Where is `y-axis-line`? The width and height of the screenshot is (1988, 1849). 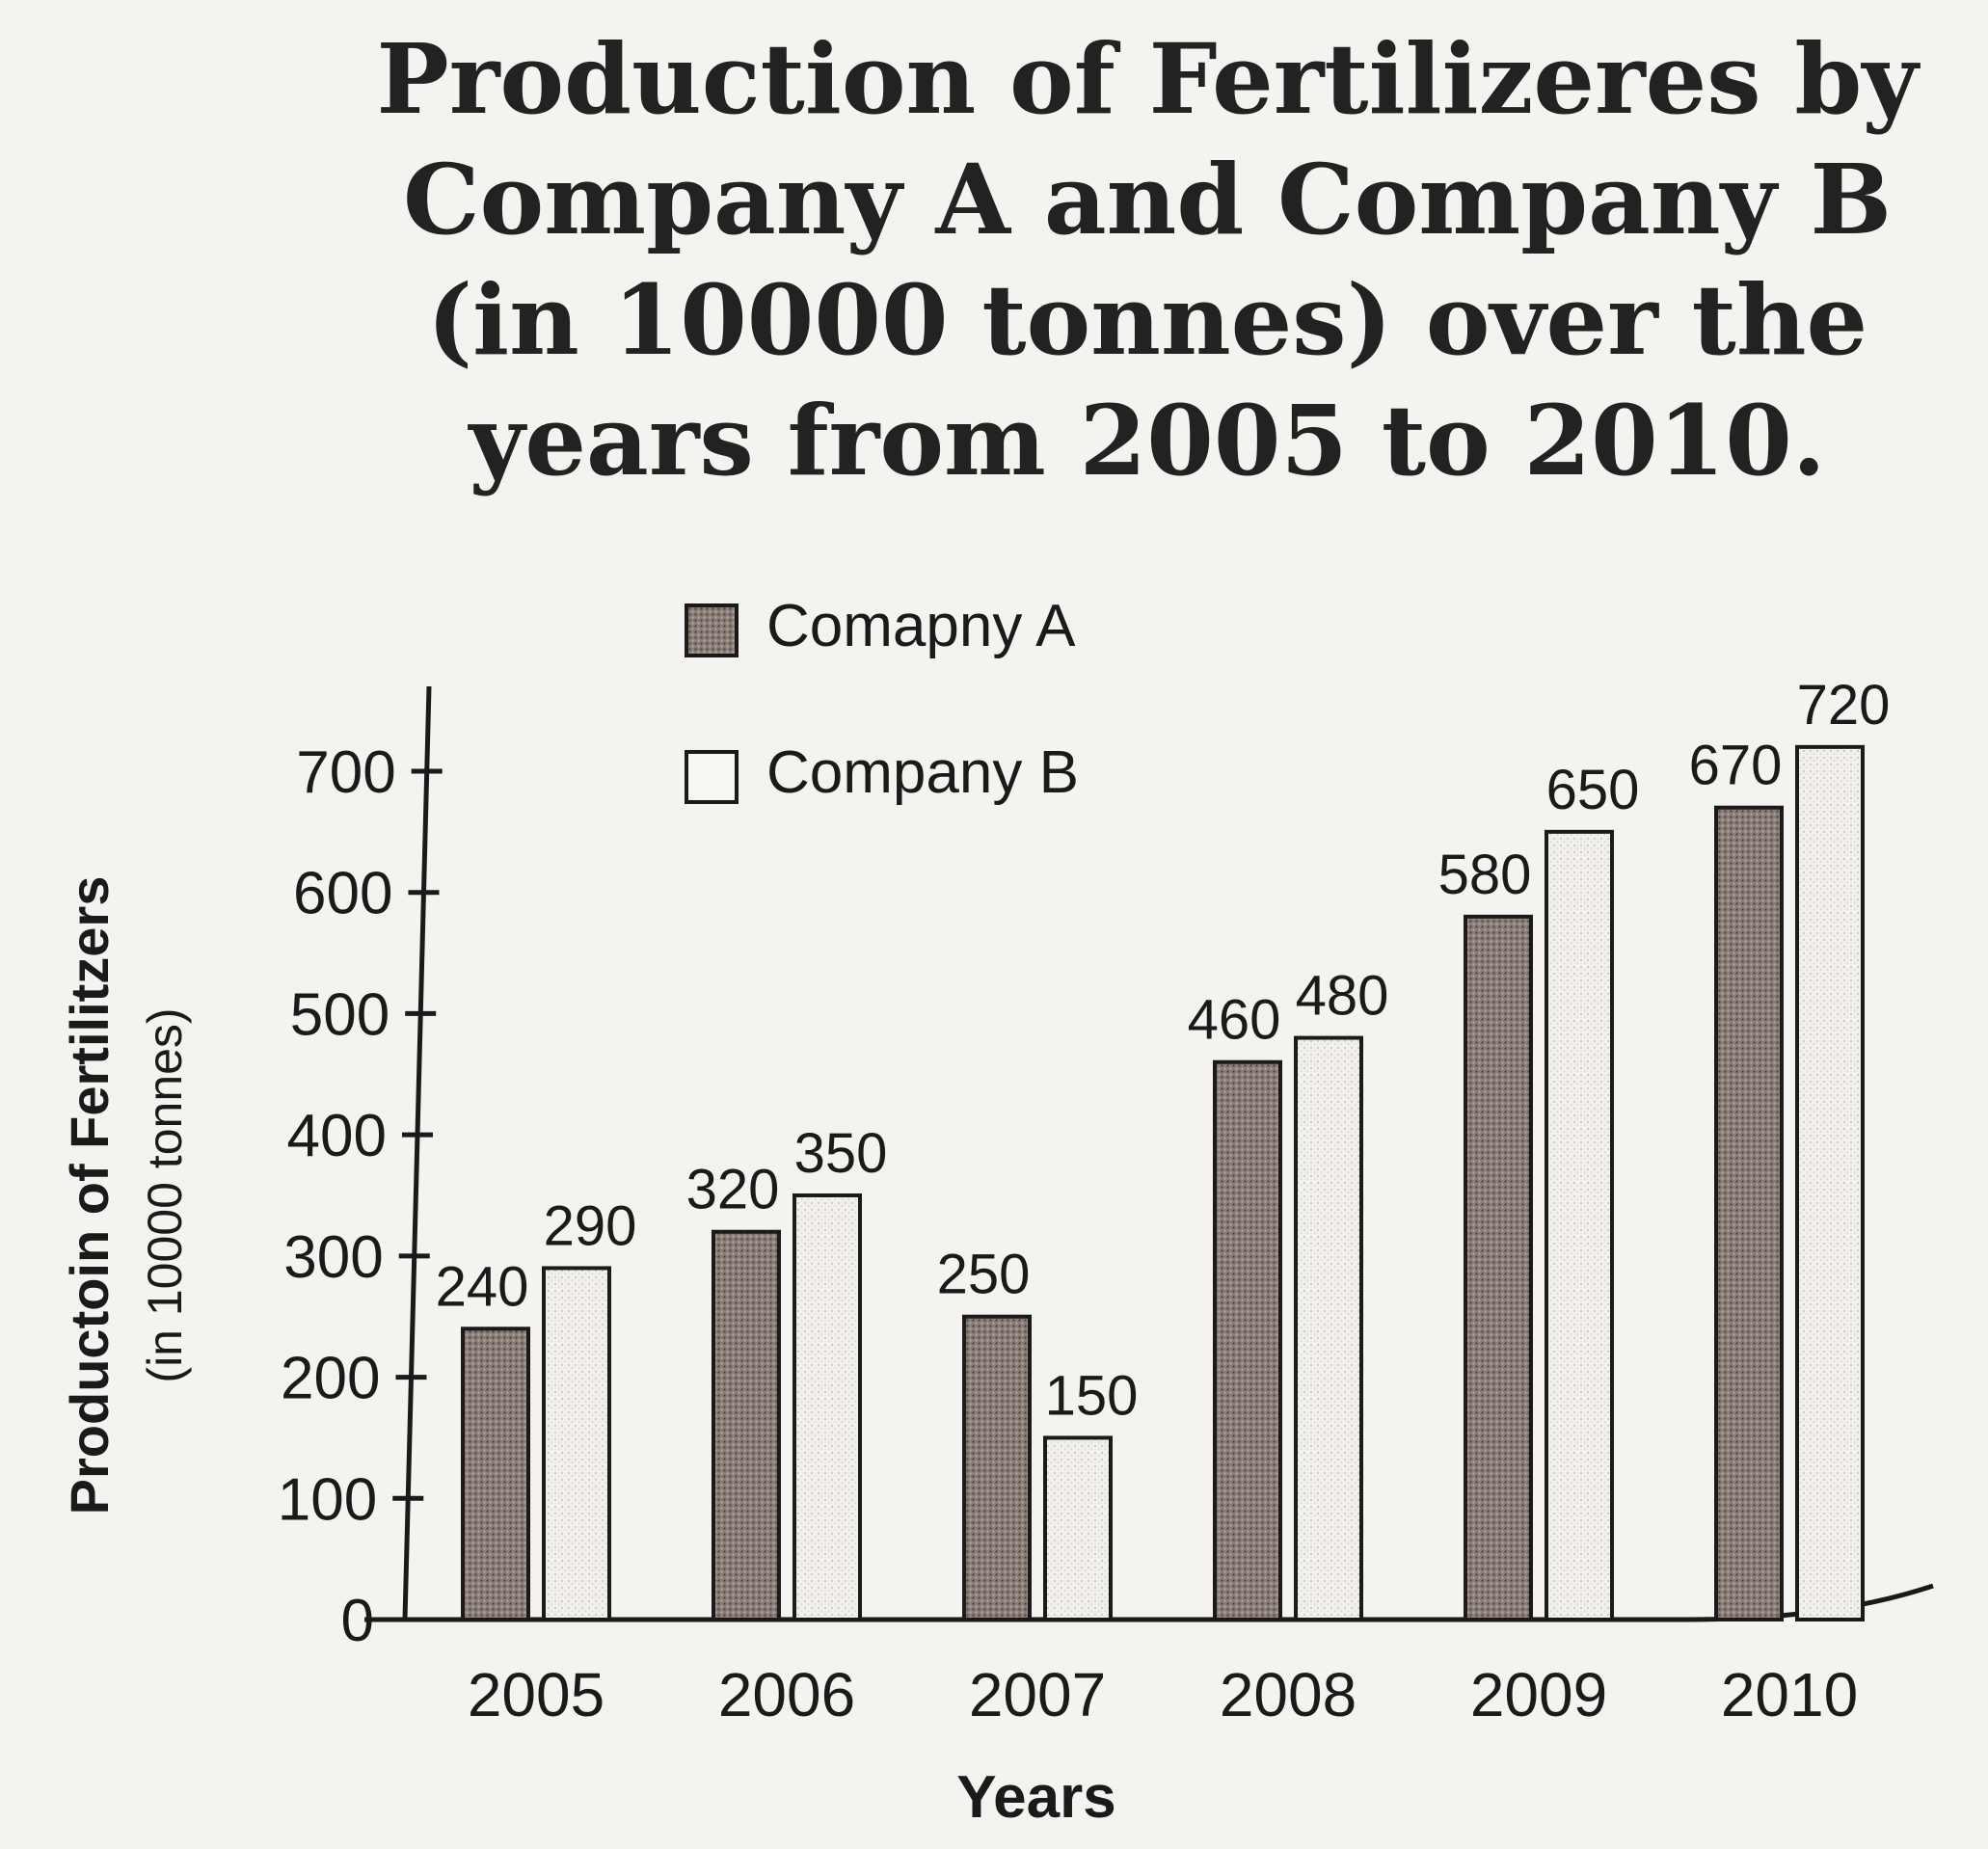
y-axis-line is located at coordinates (417, 1153).